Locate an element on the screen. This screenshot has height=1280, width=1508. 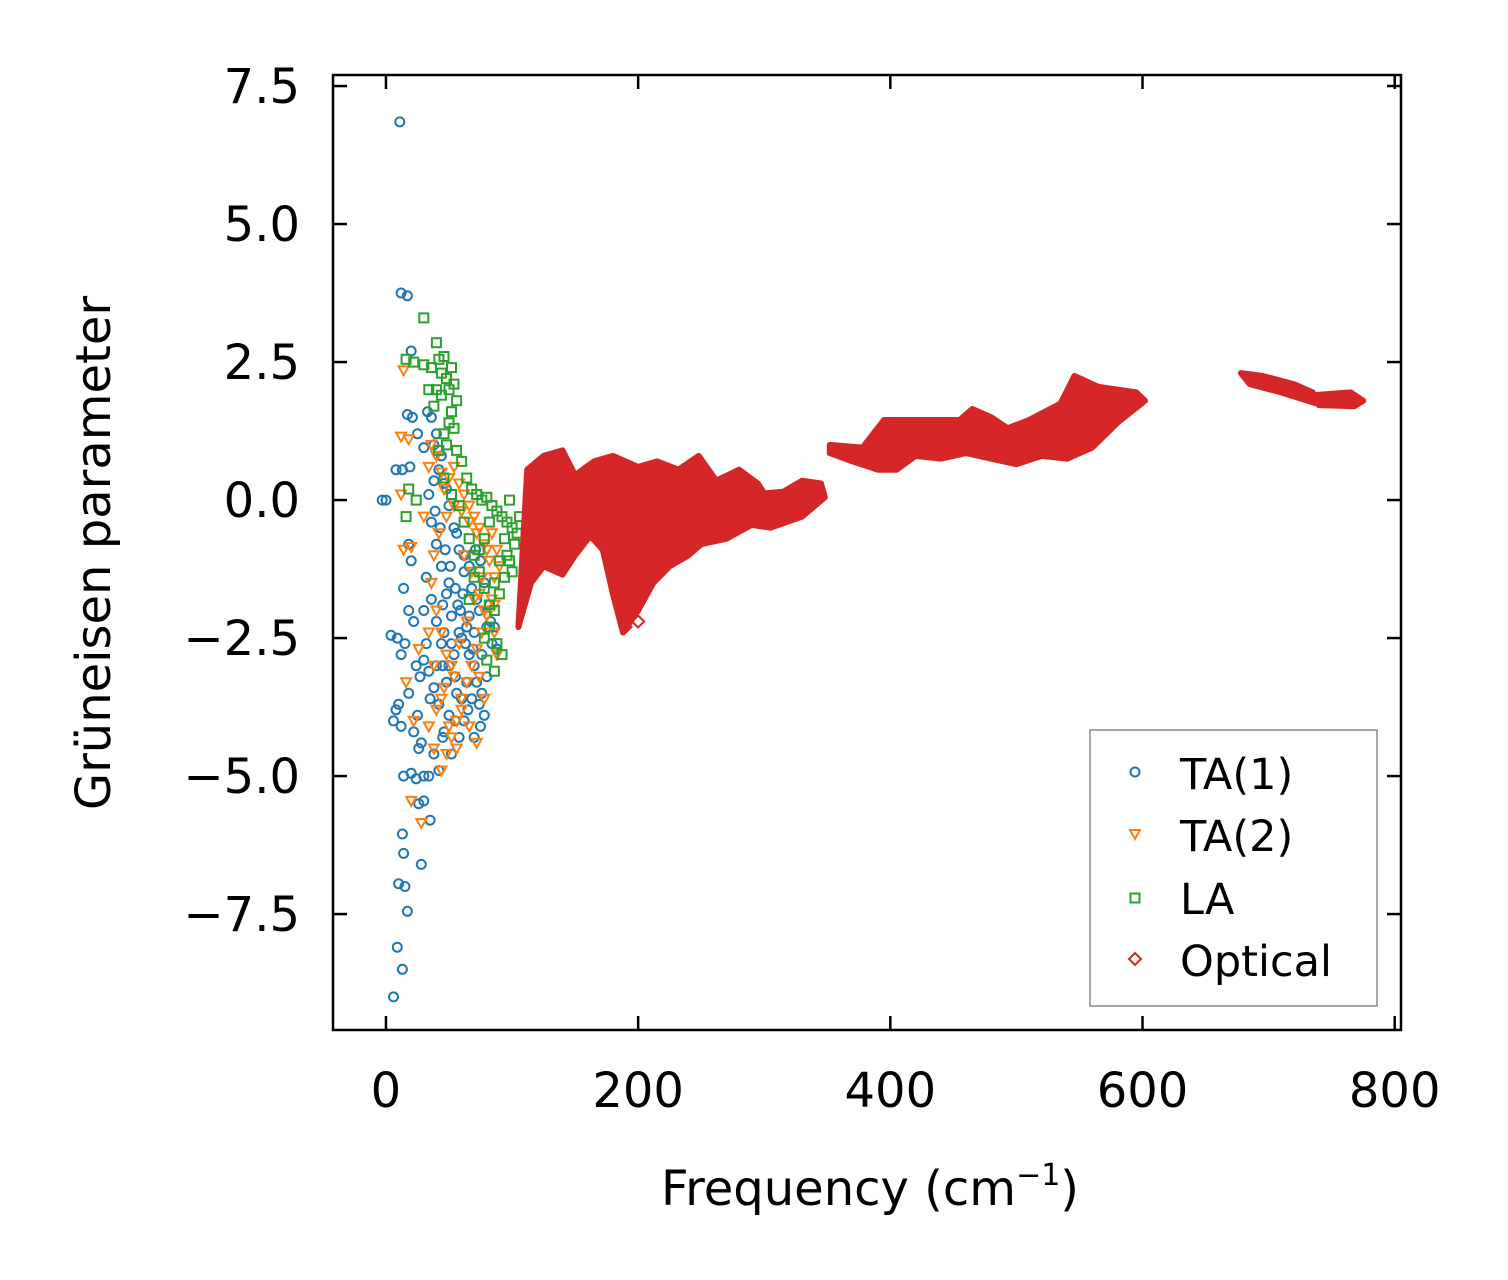
x-tick-label: 600 is located at coordinates (1143, 1091).